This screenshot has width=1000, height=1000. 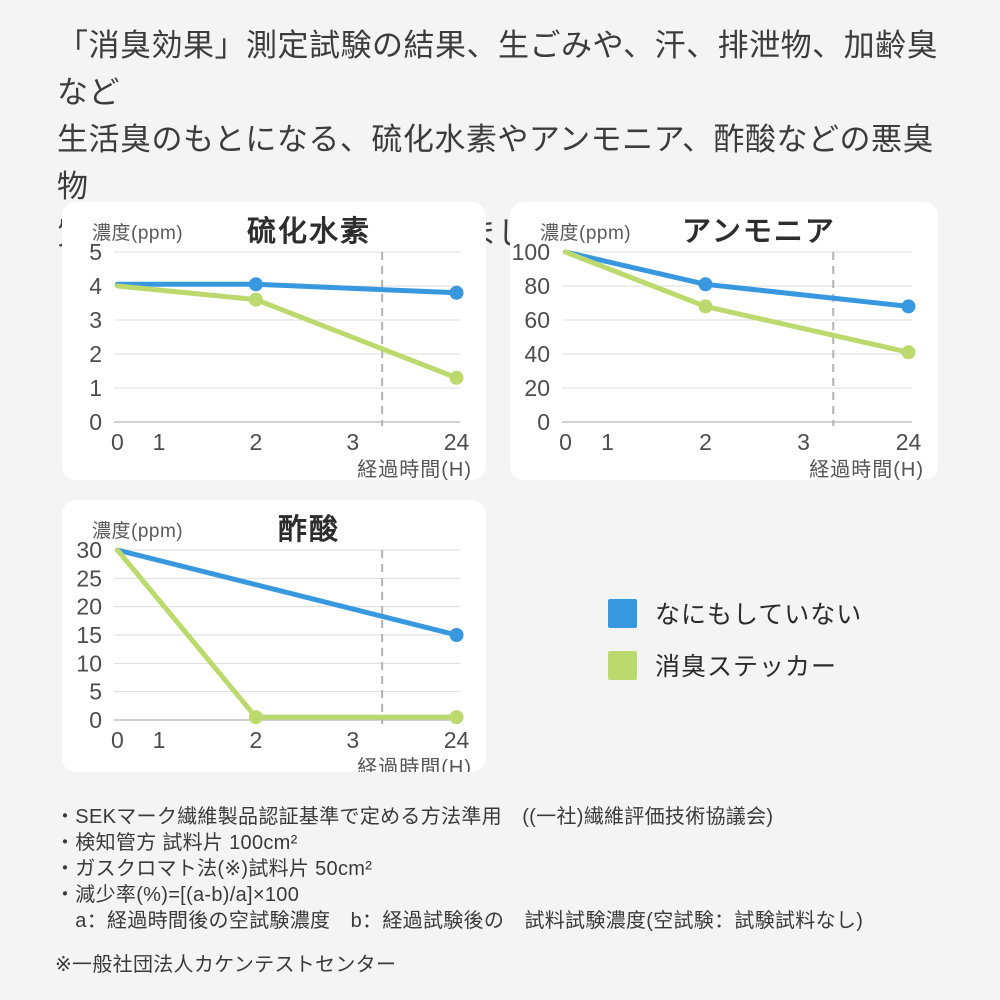 What do you see at coordinates (95, 320) in the screenshot?
I see `y-tick-label: 3` at bounding box center [95, 320].